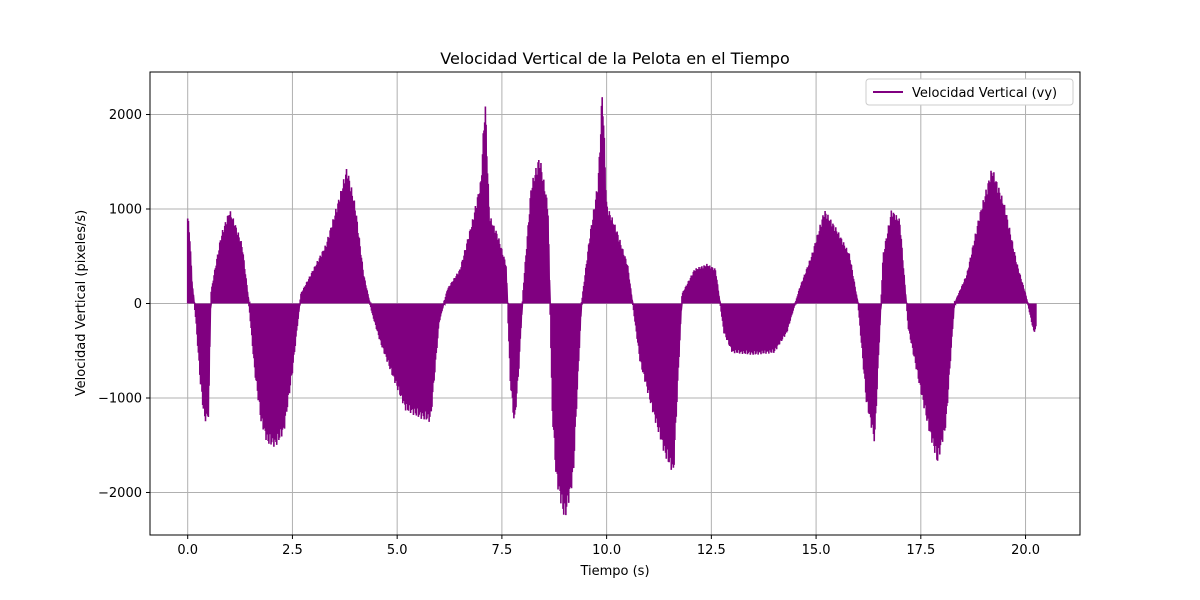 The height and width of the screenshot is (600, 1200). I want to click on y-tick-label: 0, so click(138, 304).